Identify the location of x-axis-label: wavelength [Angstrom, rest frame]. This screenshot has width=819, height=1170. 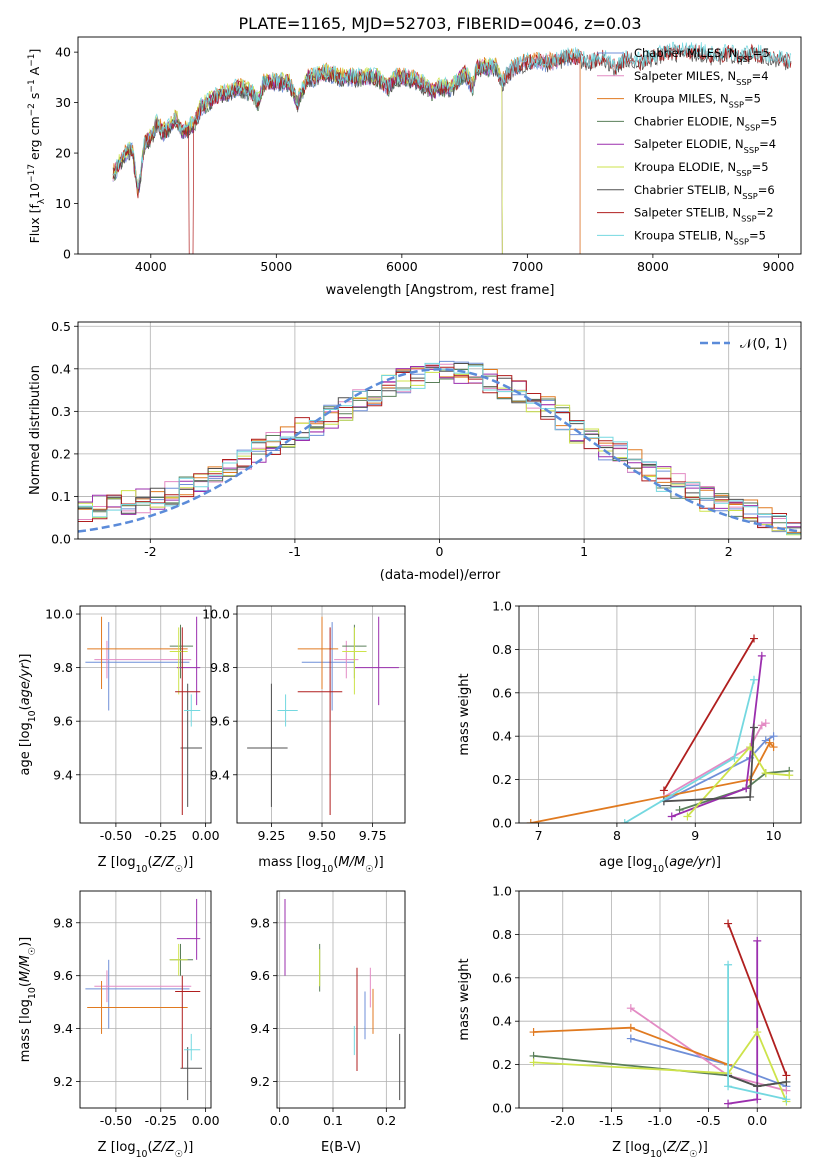
(440, 290).